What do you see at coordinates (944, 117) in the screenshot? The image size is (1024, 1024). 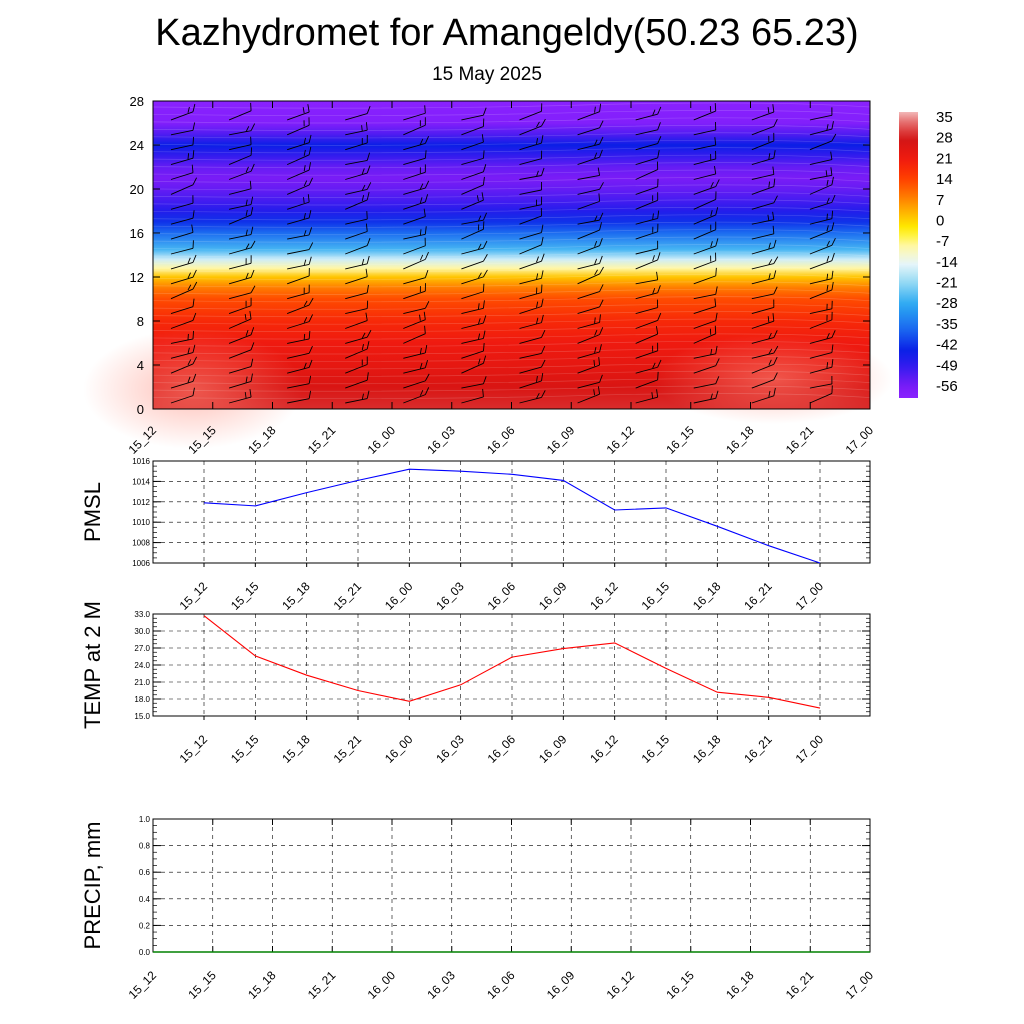 I see `colorbar-label: 35` at bounding box center [944, 117].